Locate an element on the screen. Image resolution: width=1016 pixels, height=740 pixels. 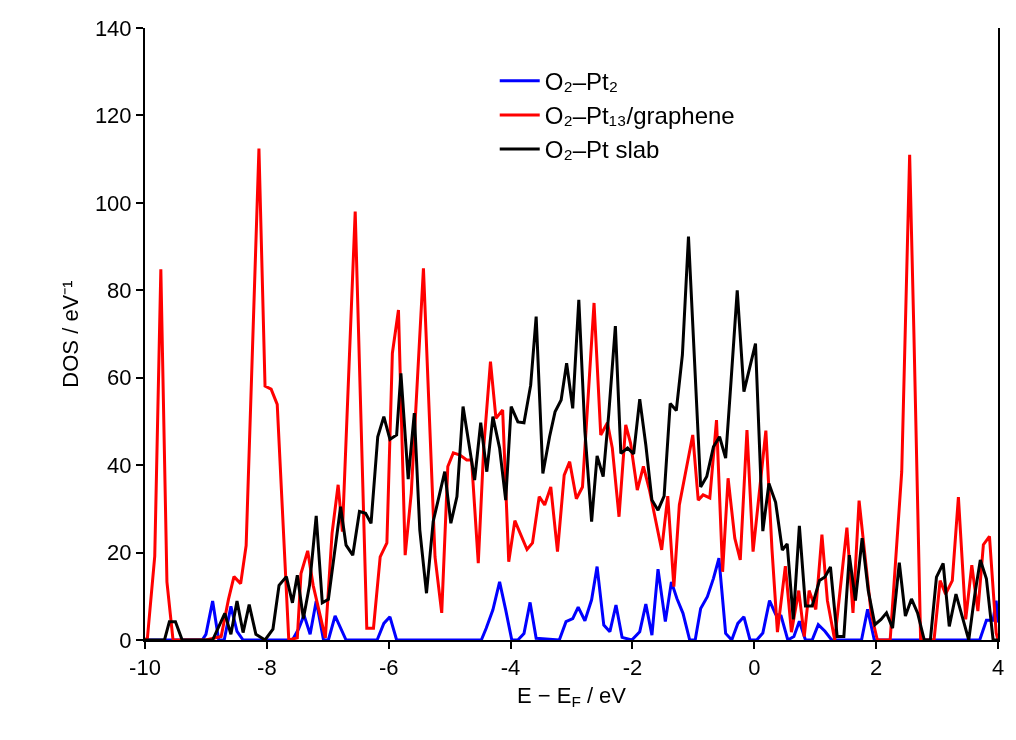
x-tick-label: 2 is located at coordinates (876, 668).